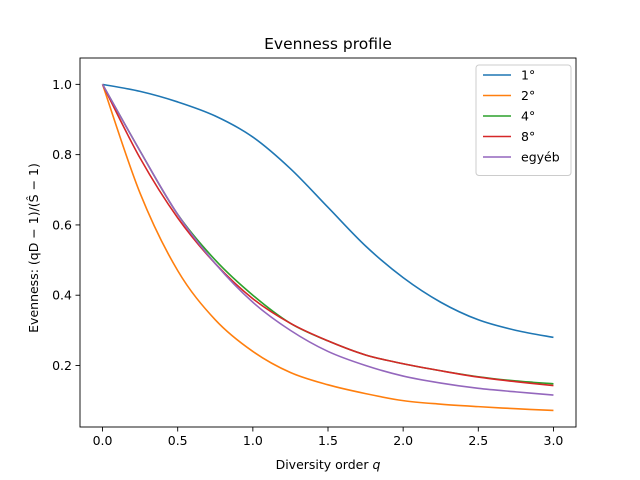 Image resolution: width=640 pixels, height=480 pixels. Describe the element at coordinates (554, 440) in the screenshot. I see `x-tick-label: 3.0` at that location.